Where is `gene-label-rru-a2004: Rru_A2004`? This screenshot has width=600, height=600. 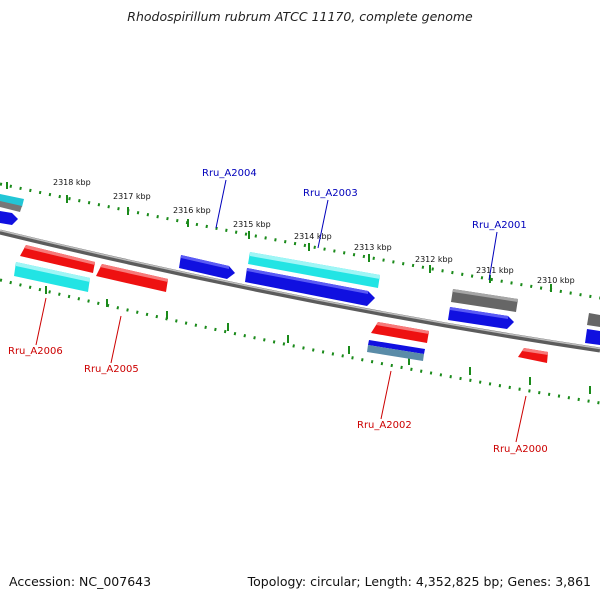 gene-label-rru-a2004: Rru_A2004 is located at coordinates (229, 173).